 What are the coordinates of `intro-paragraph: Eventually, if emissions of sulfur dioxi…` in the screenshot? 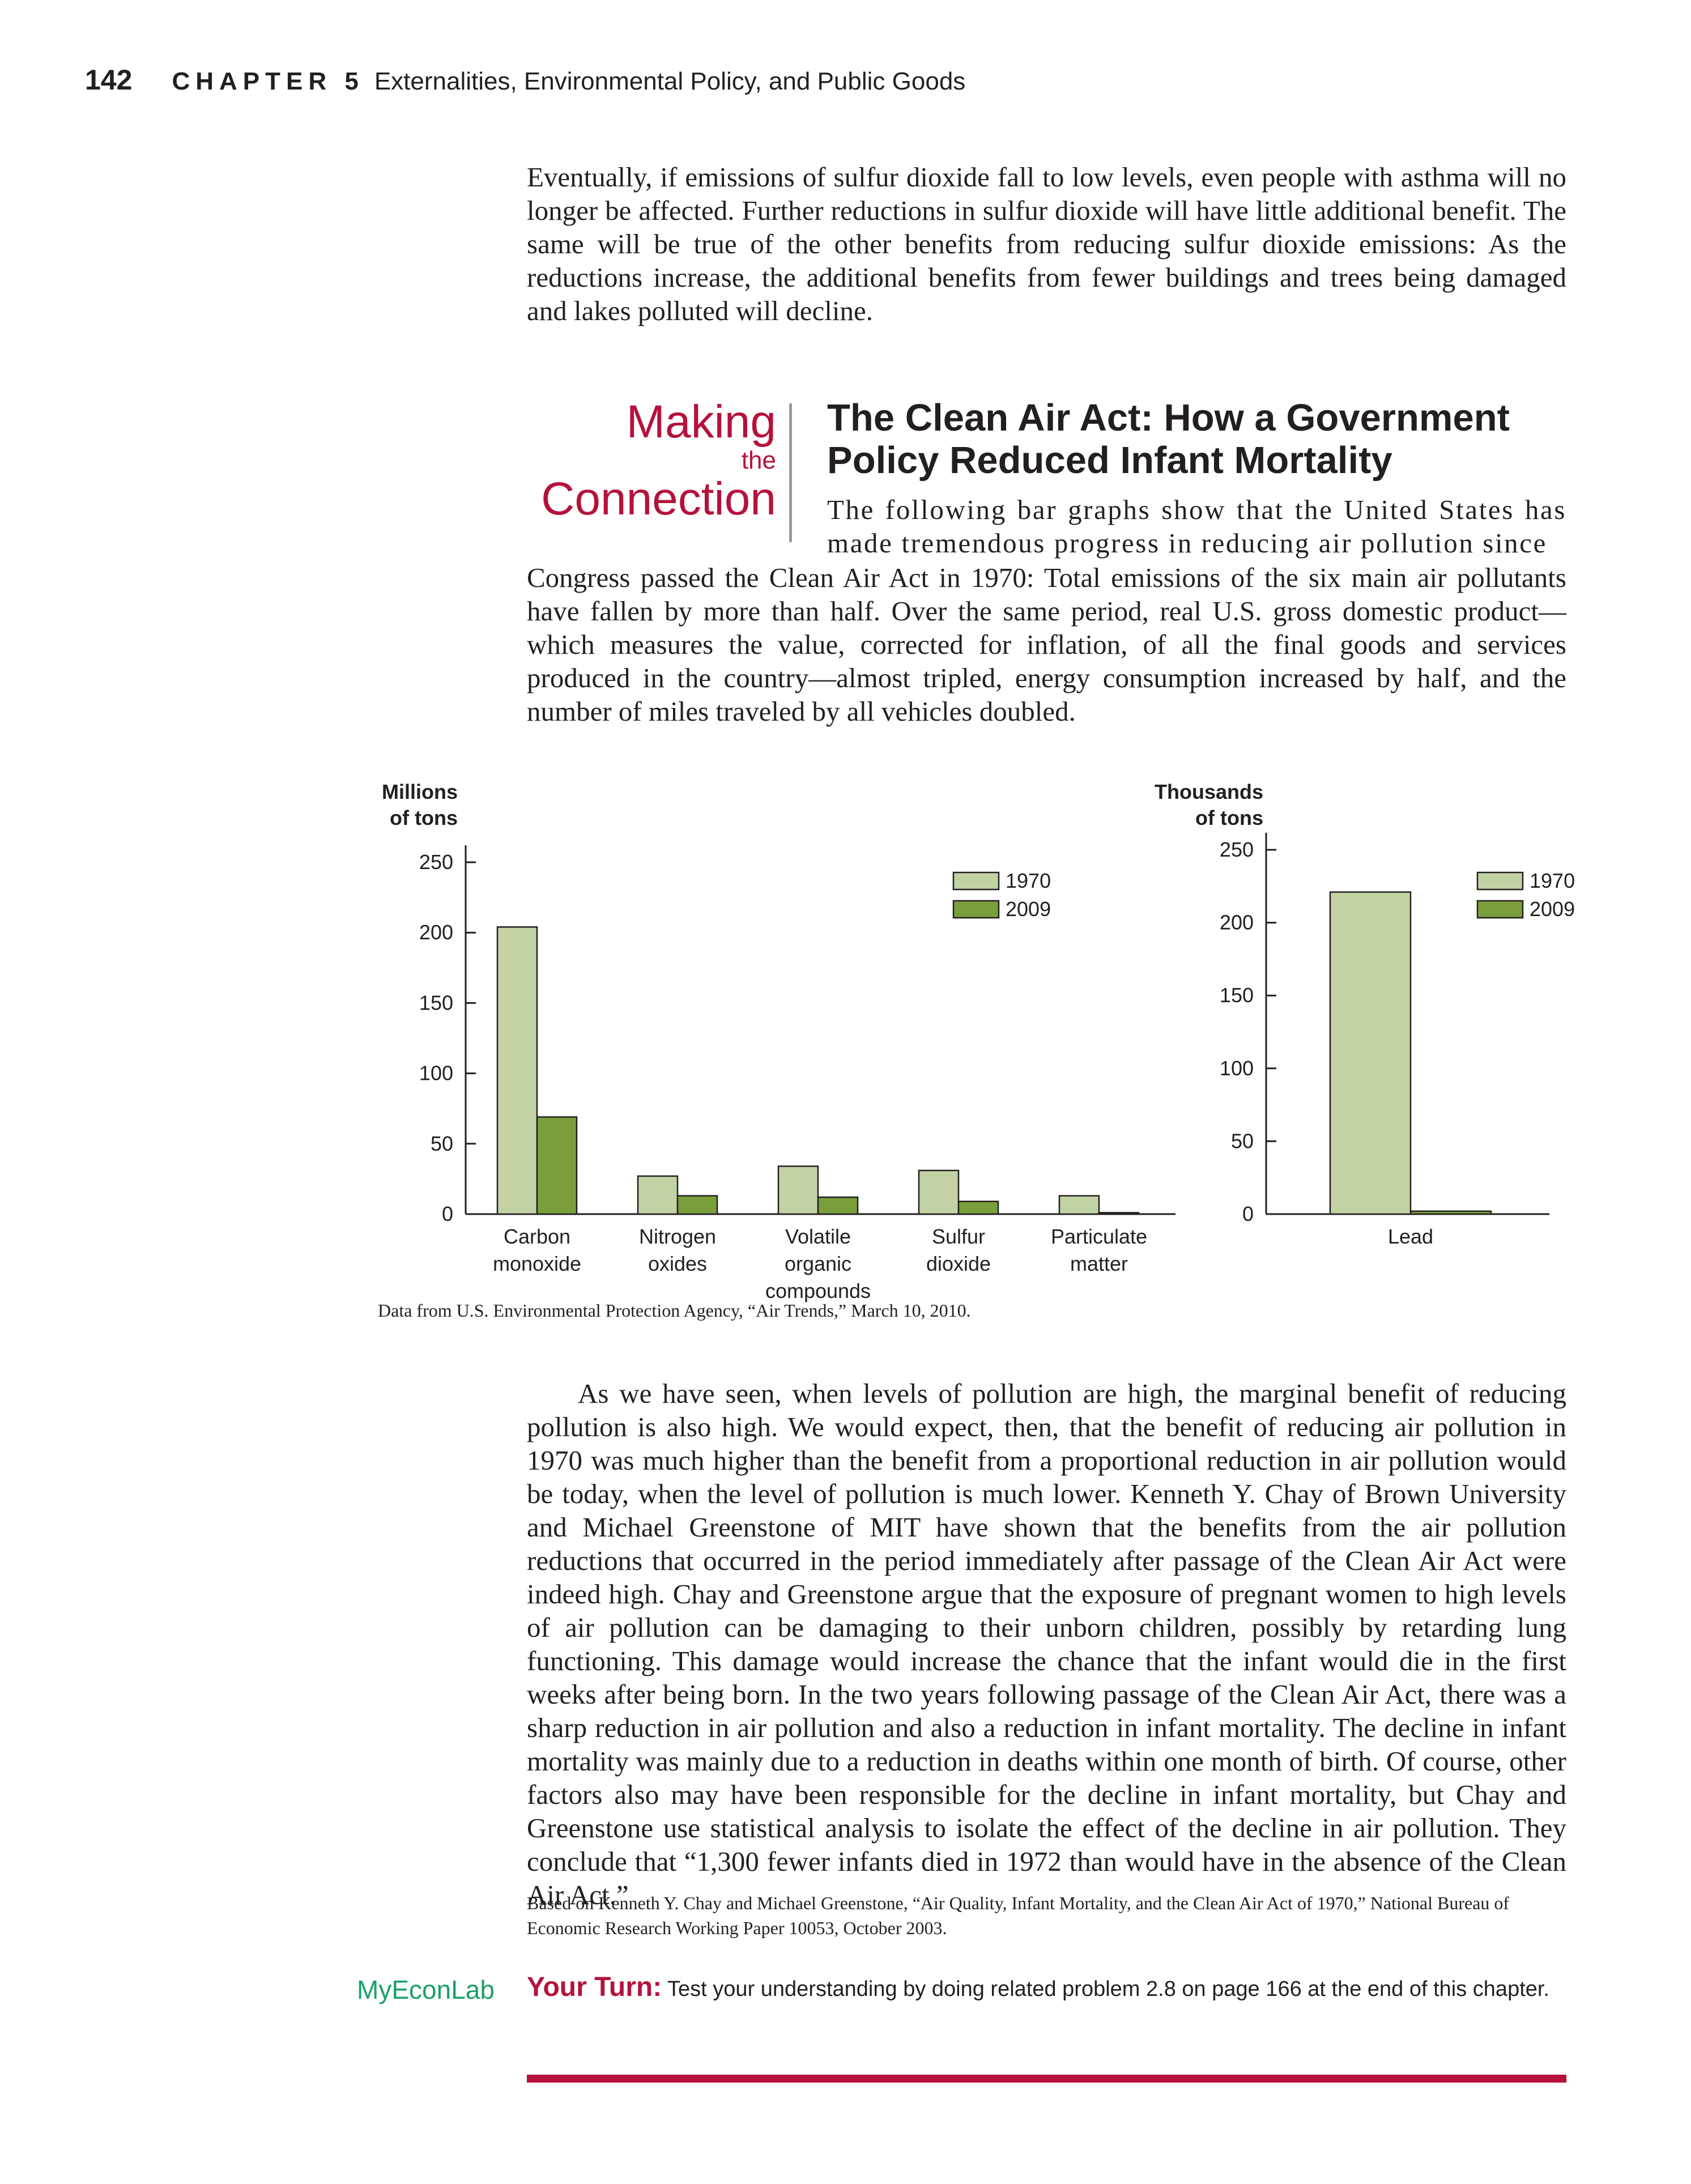 It's located at (1046, 243).